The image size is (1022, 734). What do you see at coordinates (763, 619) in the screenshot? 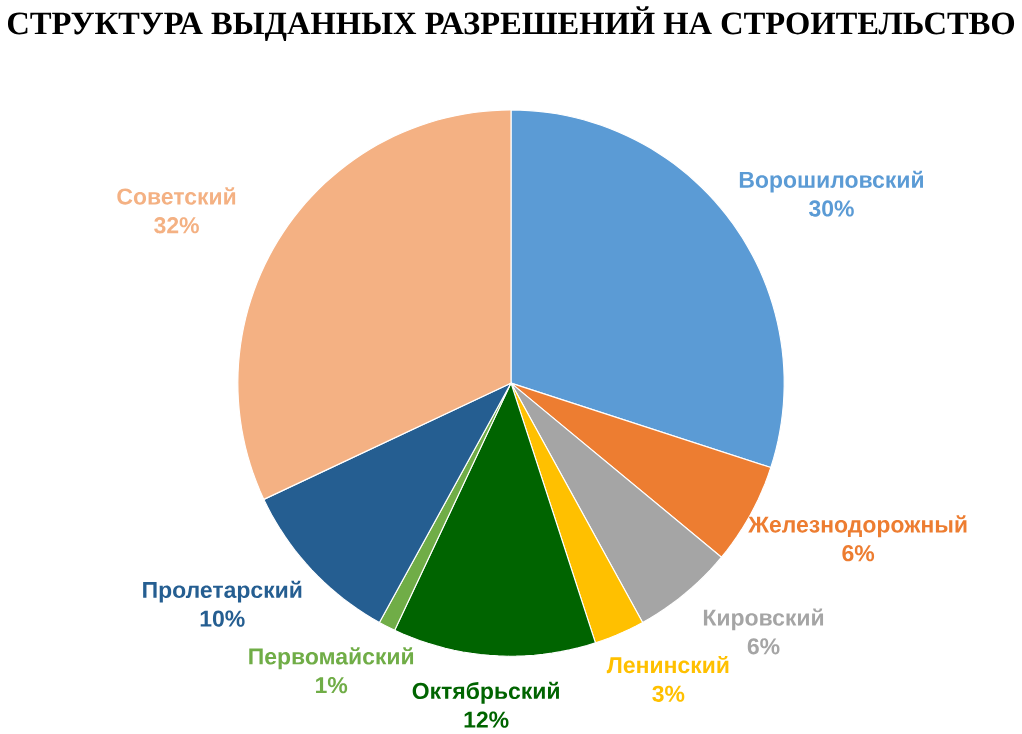
I see `slice-label: Кировский` at bounding box center [763, 619].